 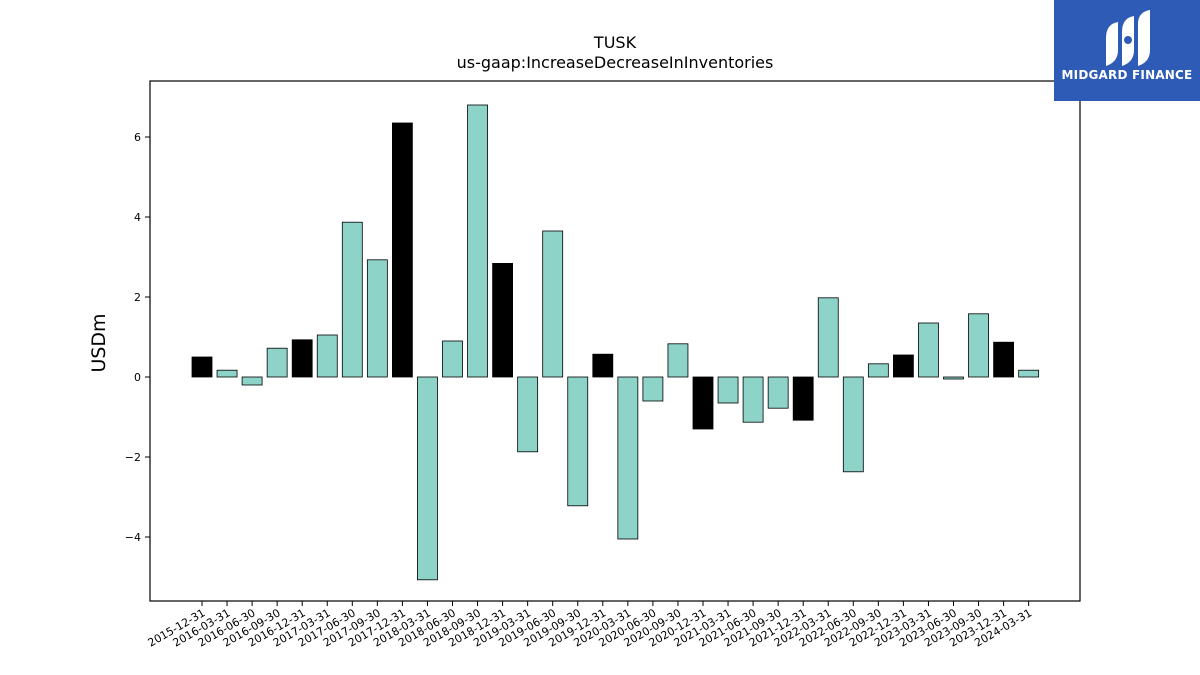 I want to click on y-tick-label: 2, so click(x=137, y=297).